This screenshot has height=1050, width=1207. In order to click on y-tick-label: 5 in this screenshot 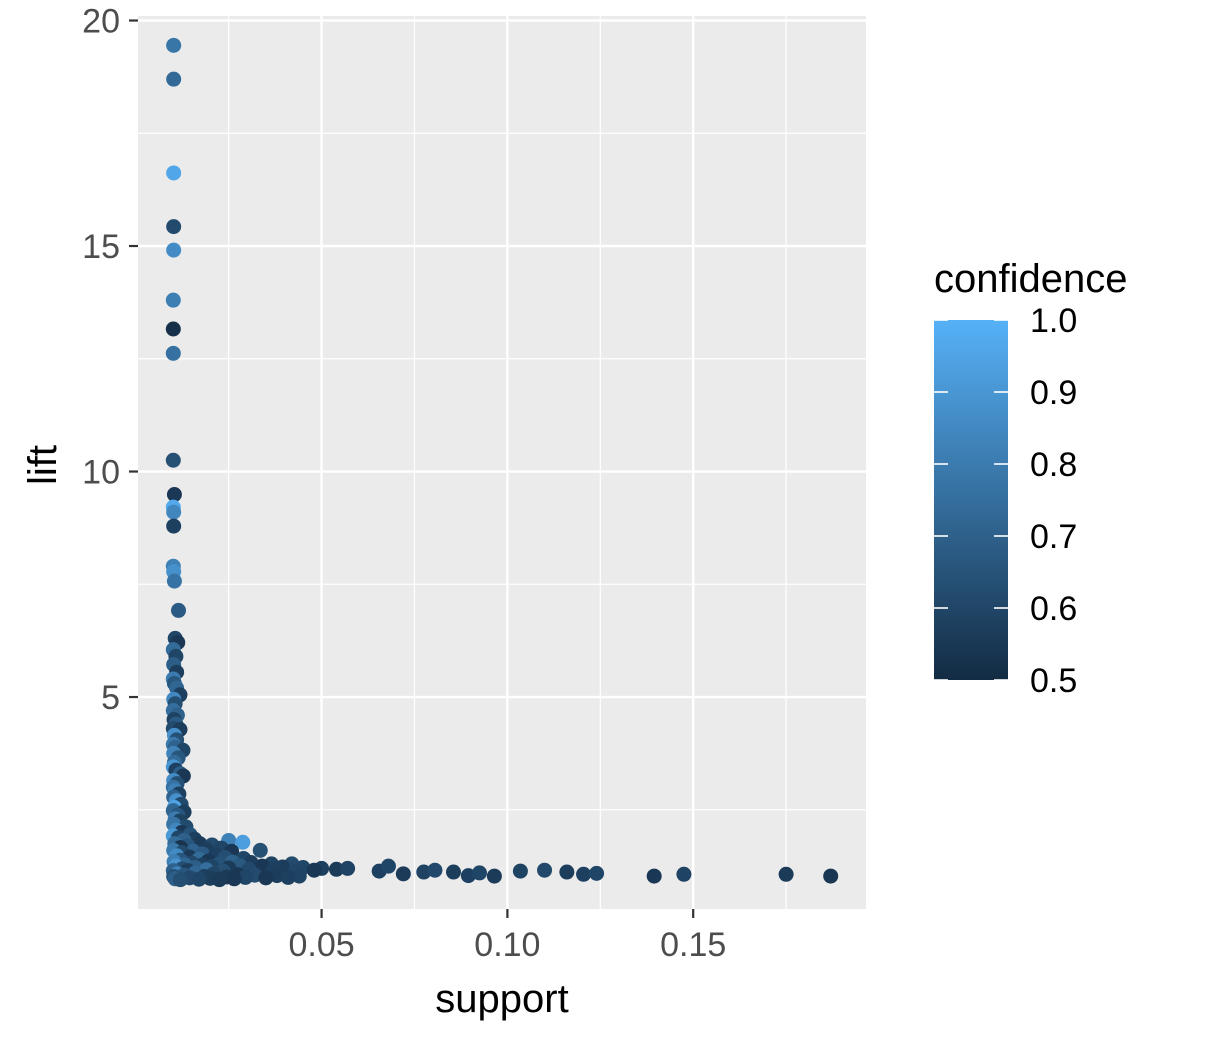, I will do `click(110, 698)`.